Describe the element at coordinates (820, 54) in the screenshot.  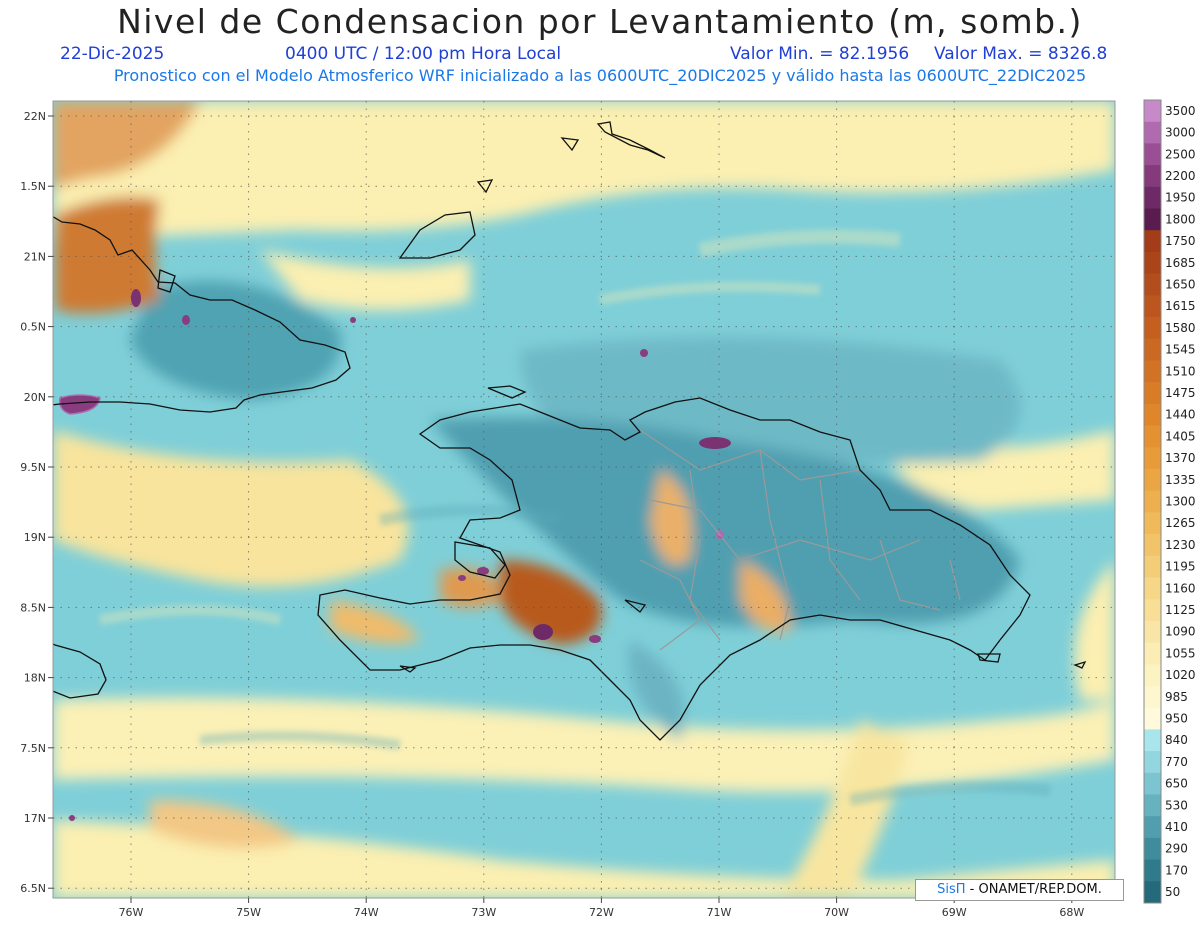
I see `min-value: Valor Min. = 82.1956` at that location.